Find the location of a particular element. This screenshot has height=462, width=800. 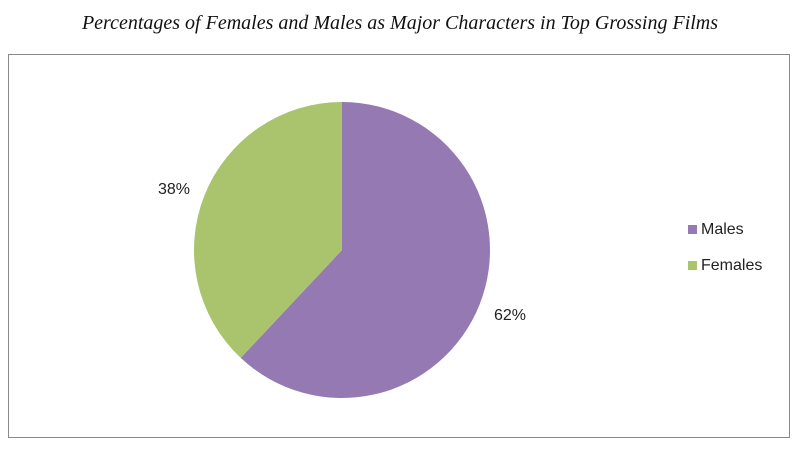

data-labels: 62% 38% is located at coordinates (342, 252).